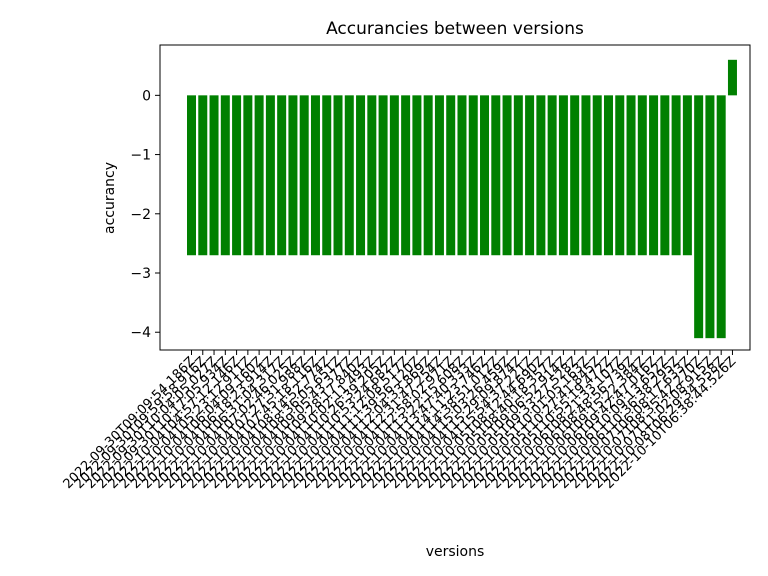  Describe the element at coordinates (110, 198) in the screenshot. I see `y-axis-label: accurancy` at that location.